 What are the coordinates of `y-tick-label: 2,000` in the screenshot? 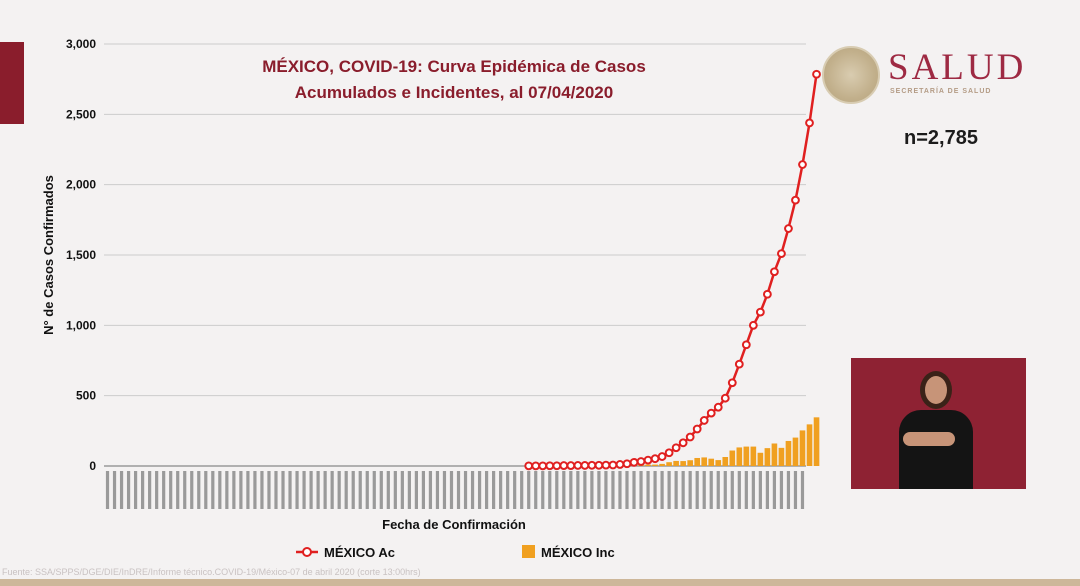 It's located at (81, 185).